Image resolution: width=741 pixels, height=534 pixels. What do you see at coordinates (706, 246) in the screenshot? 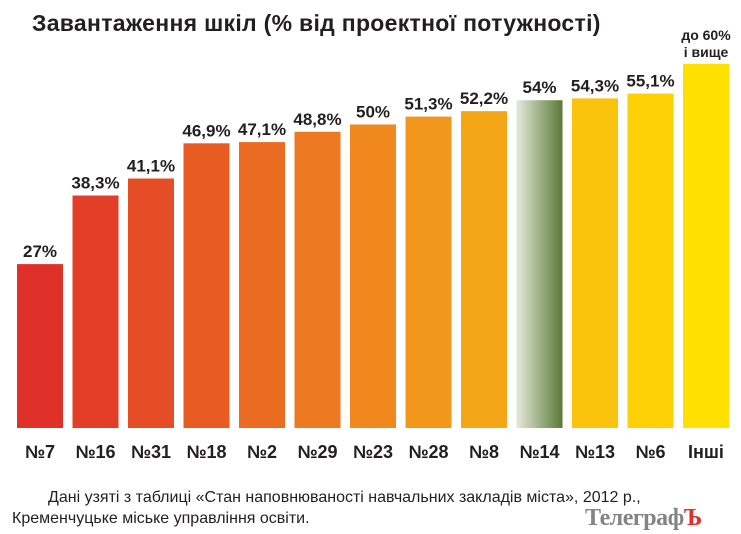
I see `bar-Інші` at bounding box center [706, 246].